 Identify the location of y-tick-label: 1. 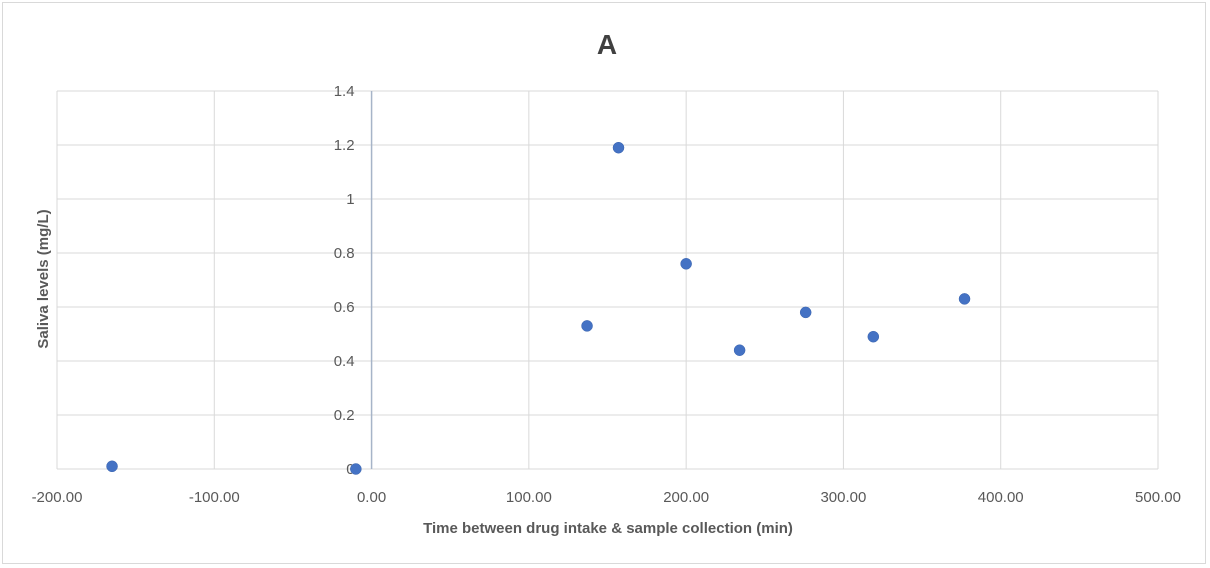
(350, 199).